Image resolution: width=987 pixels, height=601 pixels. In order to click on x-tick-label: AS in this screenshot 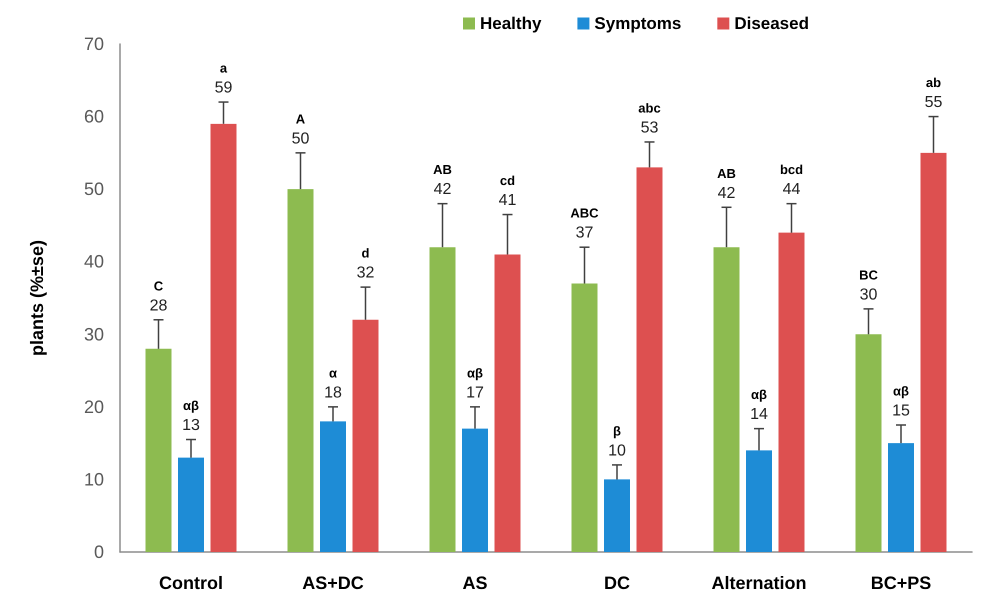, I will do `click(475, 583)`.